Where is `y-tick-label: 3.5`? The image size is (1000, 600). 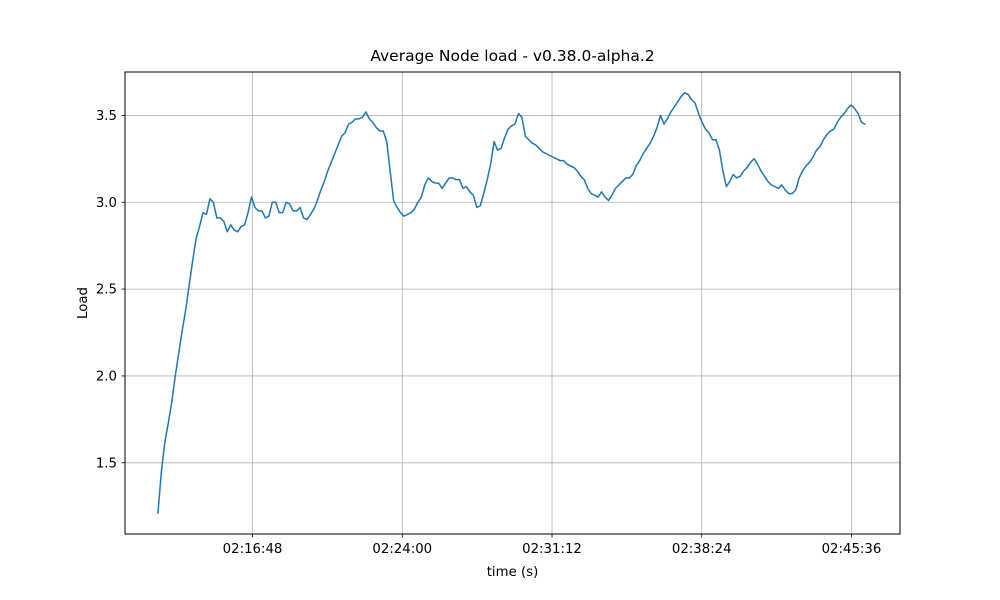 y-tick-label: 3.5 is located at coordinates (106, 116).